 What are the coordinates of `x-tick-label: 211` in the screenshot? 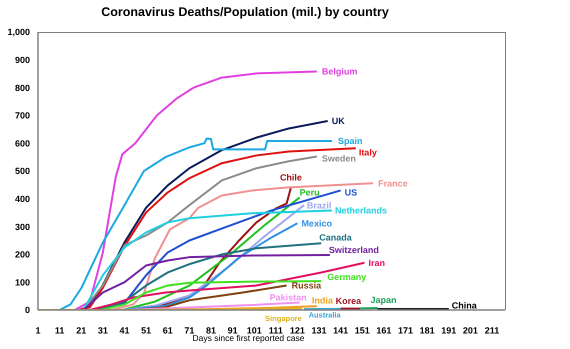 It's located at (492, 330).